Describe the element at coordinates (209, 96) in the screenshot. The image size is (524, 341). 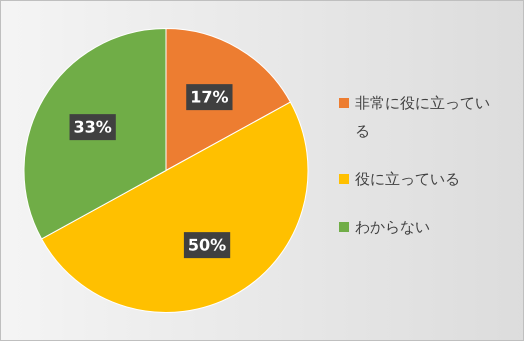
I see `data-label: 17%` at that location.